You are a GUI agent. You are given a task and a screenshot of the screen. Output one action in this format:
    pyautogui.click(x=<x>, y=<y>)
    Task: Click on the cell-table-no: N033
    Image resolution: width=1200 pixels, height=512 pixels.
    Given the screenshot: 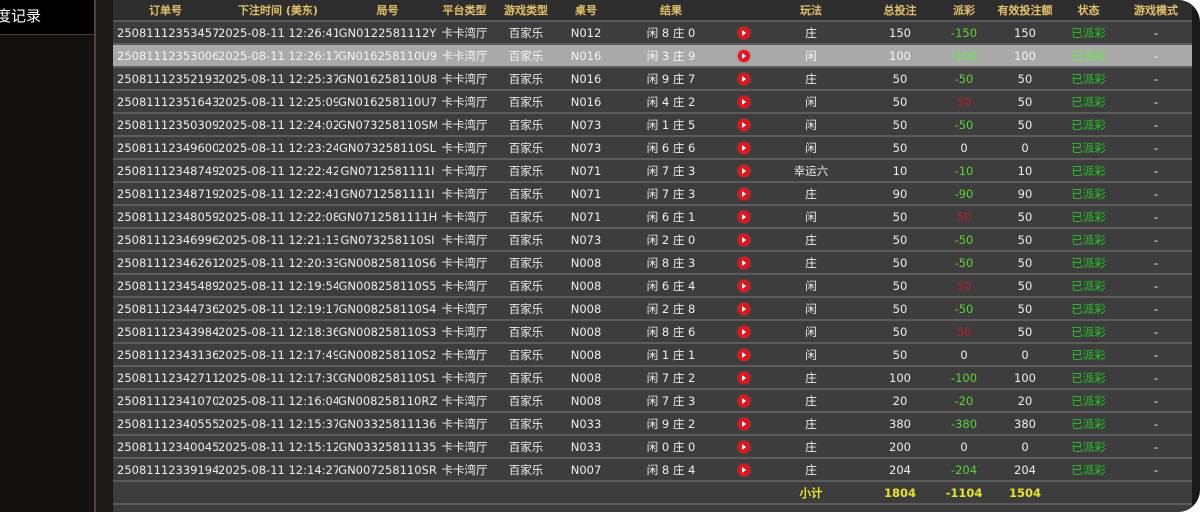 What is the action you would take?
    pyautogui.click(x=586, y=424)
    